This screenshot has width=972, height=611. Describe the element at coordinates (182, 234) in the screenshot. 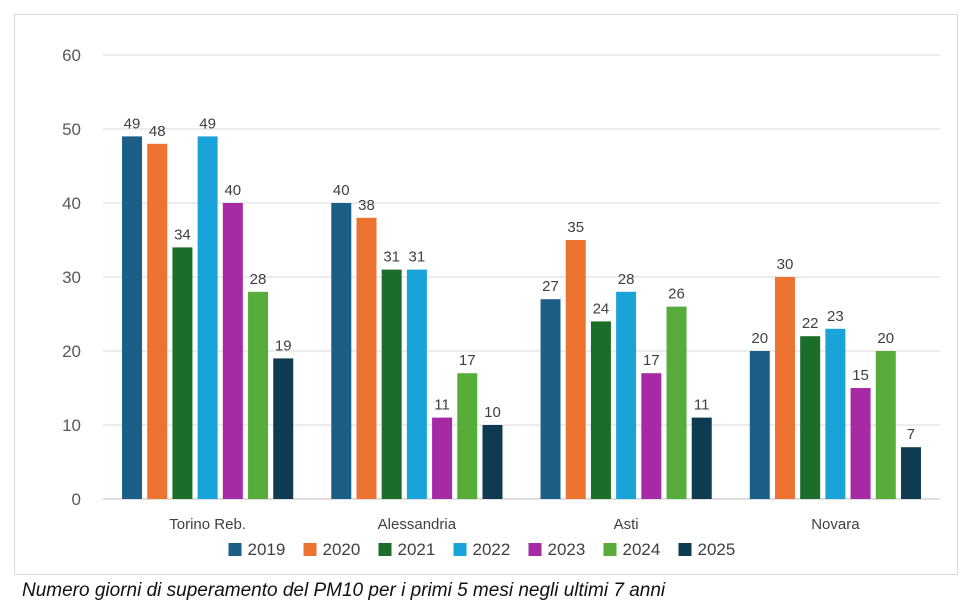

I see `data-label: 34` at that location.